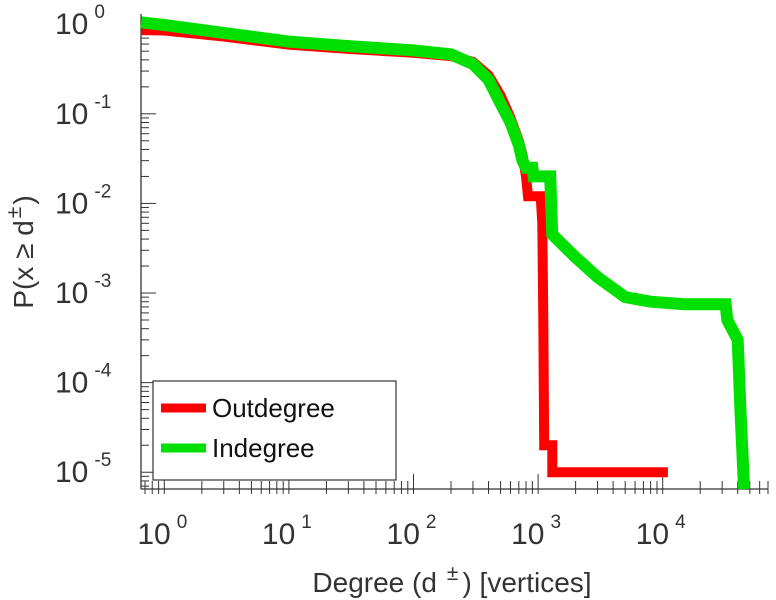 The width and height of the screenshot is (776, 600). What do you see at coordinates (83, 380) in the screenshot?
I see `y-tick-label: 10 -4` at bounding box center [83, 380].